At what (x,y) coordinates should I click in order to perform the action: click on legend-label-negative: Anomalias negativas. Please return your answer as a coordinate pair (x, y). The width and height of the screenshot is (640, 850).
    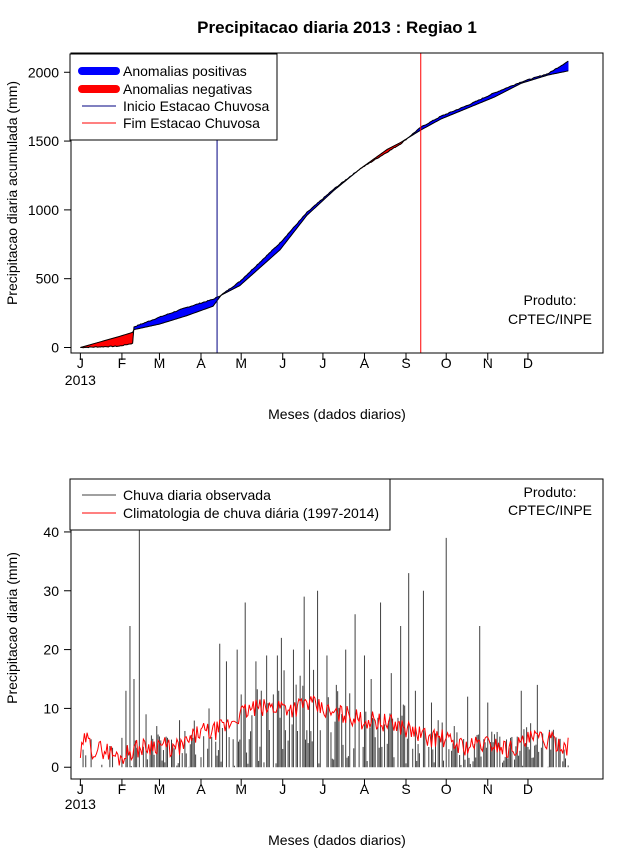
    Looking at the image, I should click on (187, 89).